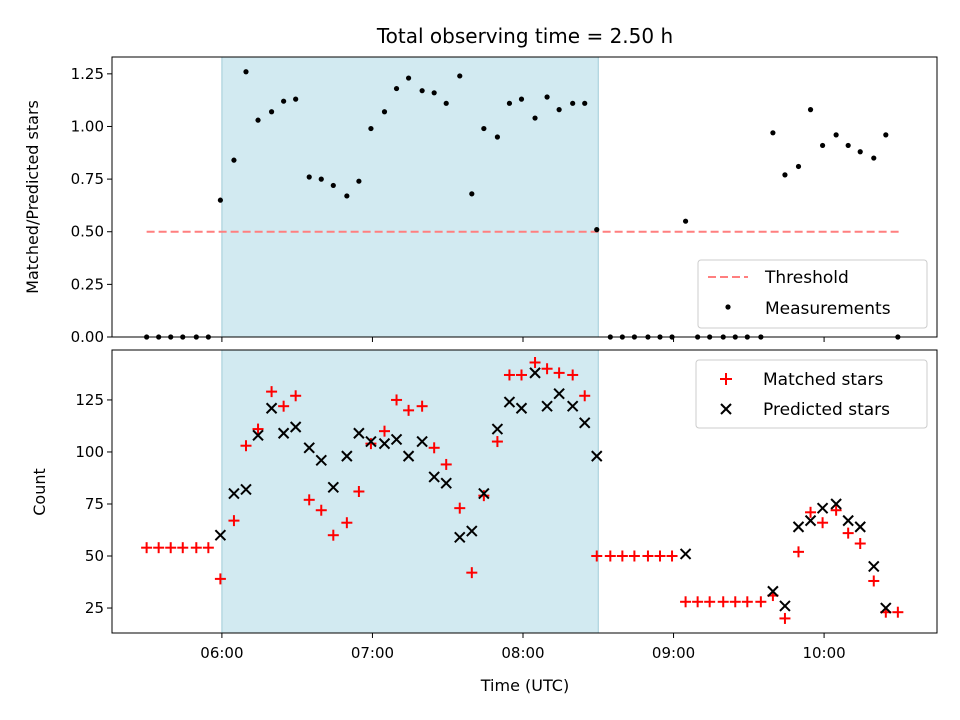 The height and width of the screenshot is (720, 960). What do you see at coordinates (522, 653) in the screenshot?
I see `bottom-xtick-label: 08:00` at bounding box center [522, 653].